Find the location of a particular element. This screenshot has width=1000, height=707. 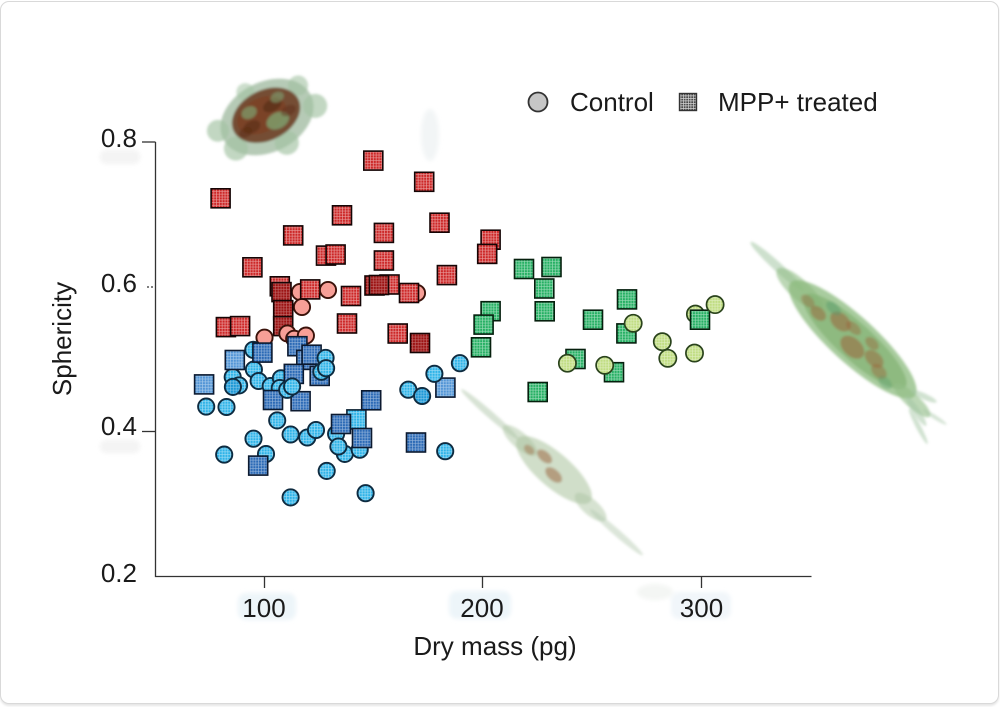

svg-text: Sphericity is located at coordinates (62, 339).